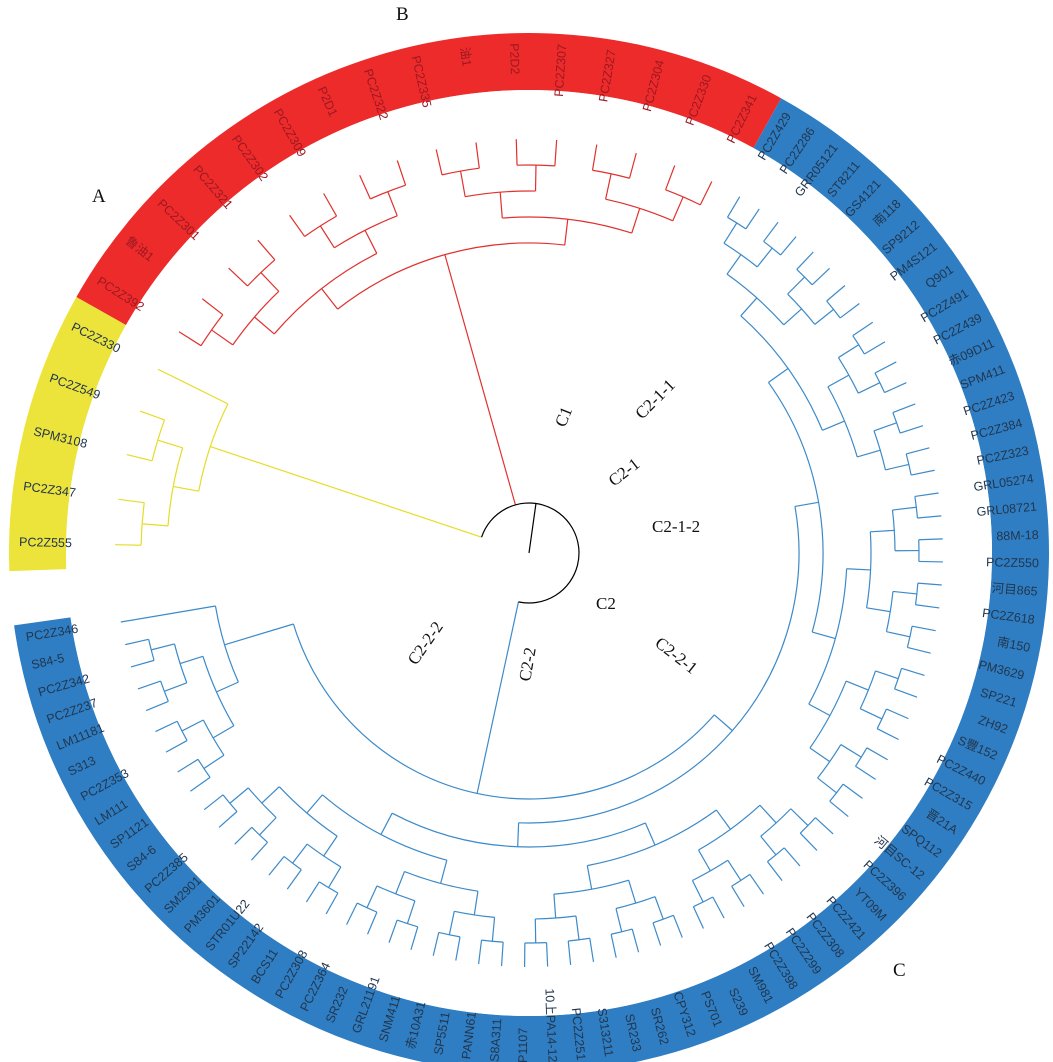 This screenshot has width=1053, height=1062. Describe the element at coordinates (578, 1034) in the screenshot. I see `leaf-label: PC2Z251` at that location.